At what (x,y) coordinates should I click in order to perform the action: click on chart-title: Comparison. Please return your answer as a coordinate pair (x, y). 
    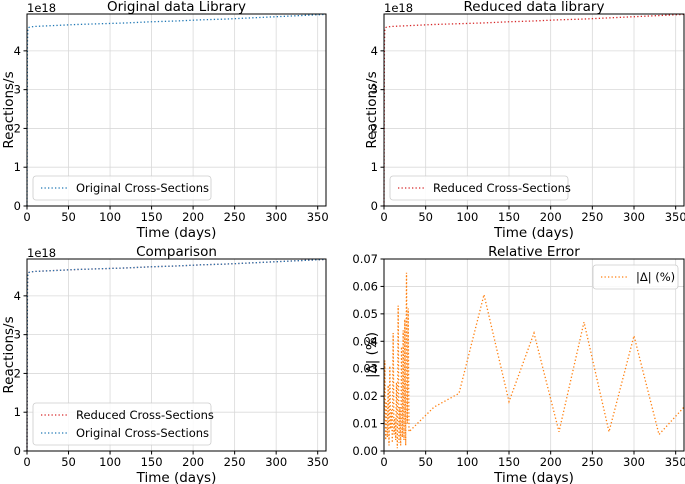
    Looking at the image, I should click on (176, 252).